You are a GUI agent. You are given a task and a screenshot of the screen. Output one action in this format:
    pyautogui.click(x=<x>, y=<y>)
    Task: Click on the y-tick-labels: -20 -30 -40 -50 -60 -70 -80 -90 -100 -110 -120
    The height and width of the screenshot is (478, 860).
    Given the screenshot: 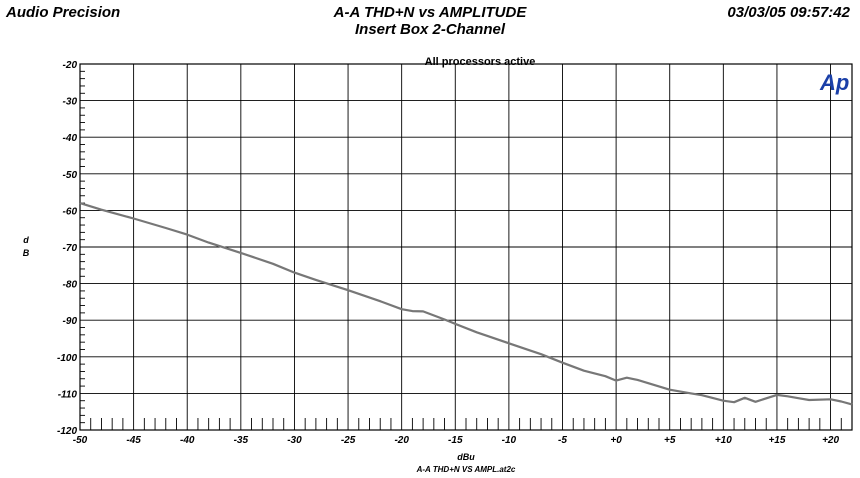 What is the action you would take?
    pyautogui.click(x=67, y=248)
    